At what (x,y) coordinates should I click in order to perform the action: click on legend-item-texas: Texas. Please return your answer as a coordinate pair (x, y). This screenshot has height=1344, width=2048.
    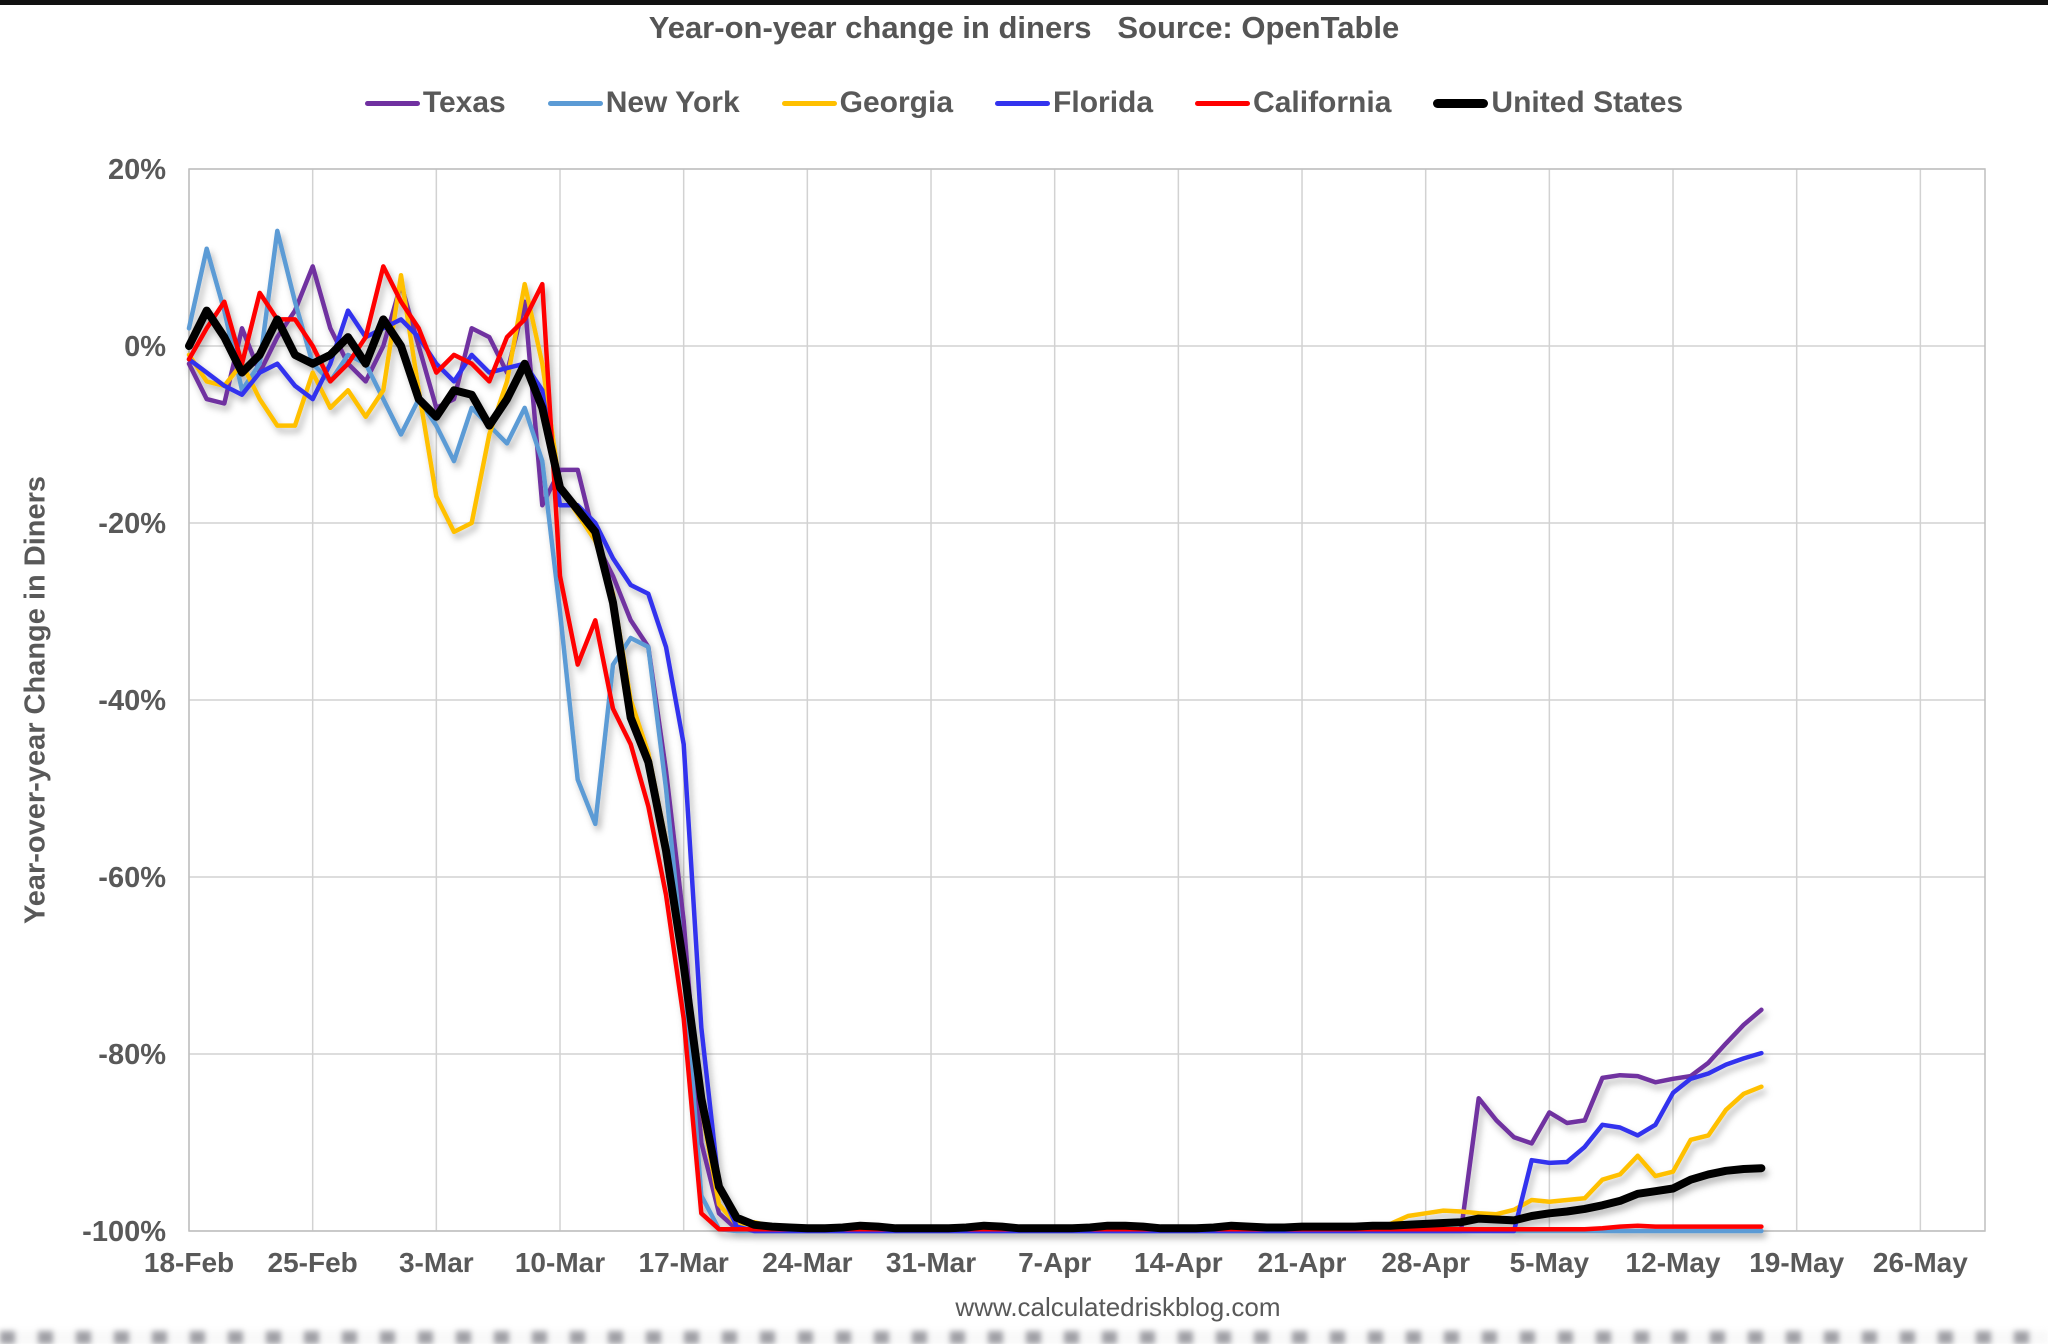
    Looking at the image, I should click on (435, 103).